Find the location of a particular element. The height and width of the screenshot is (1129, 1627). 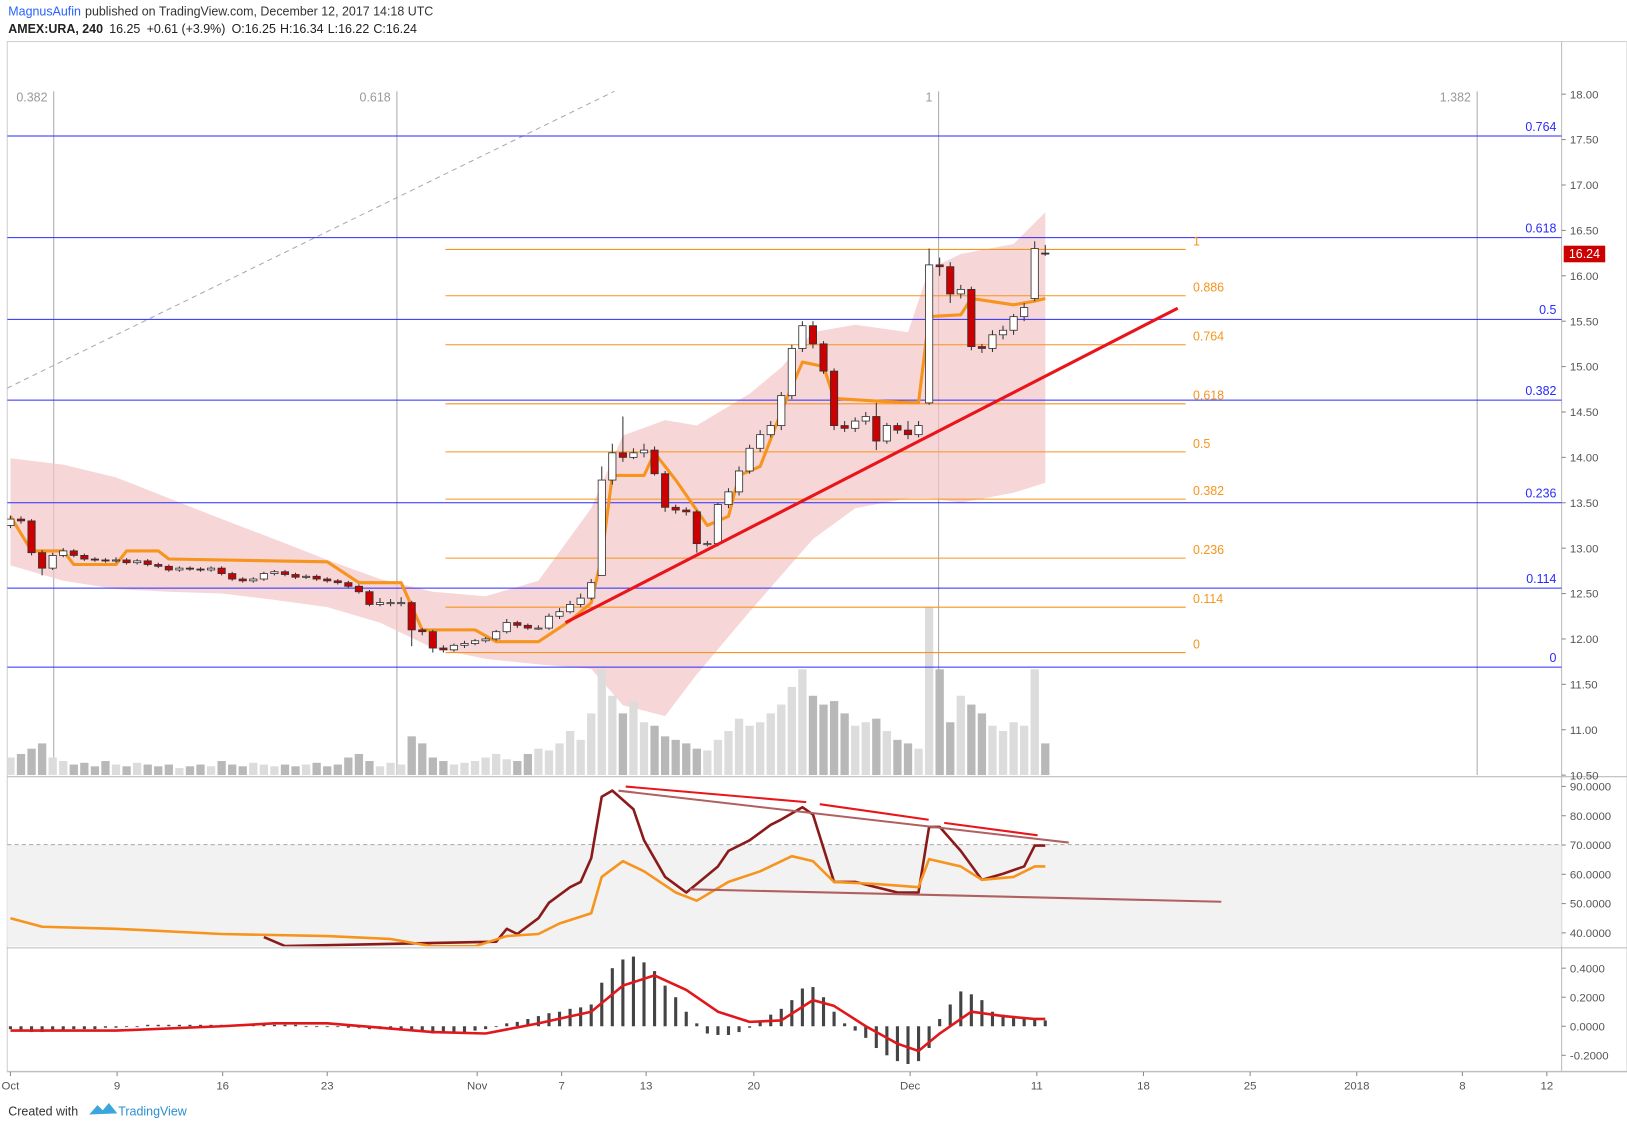

fib-level-label: 0.382 is located at coordinates (1540, 391).